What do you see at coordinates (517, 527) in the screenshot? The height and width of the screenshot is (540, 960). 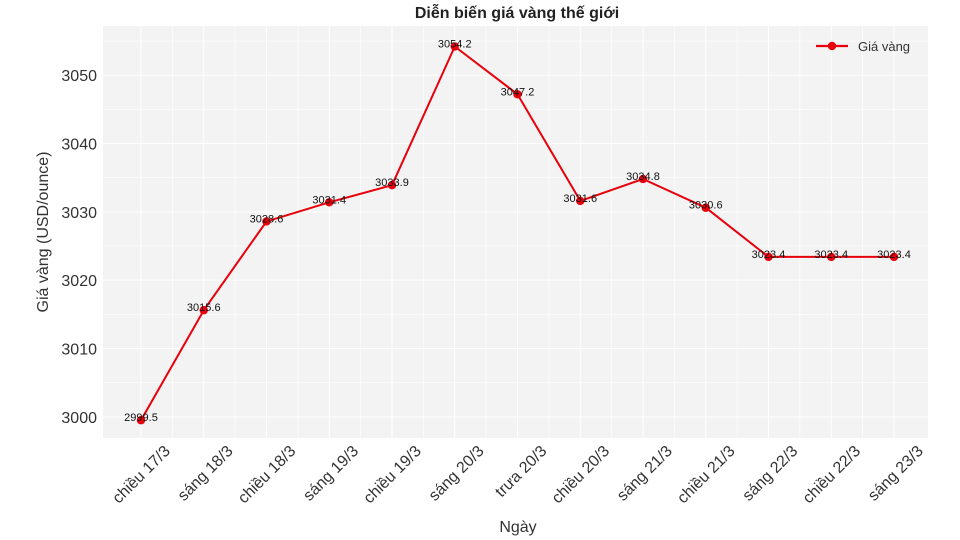 I see `x-axis-label: Ngày` at bounding box center [517, 527].